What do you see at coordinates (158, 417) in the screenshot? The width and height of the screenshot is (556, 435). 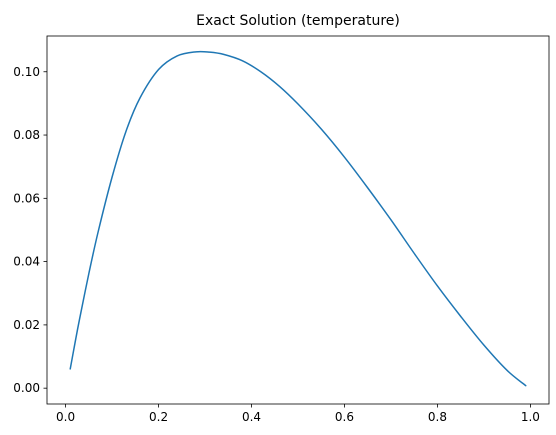 I see `x-tick-label: 0.2` at bounding box center [158, 417].